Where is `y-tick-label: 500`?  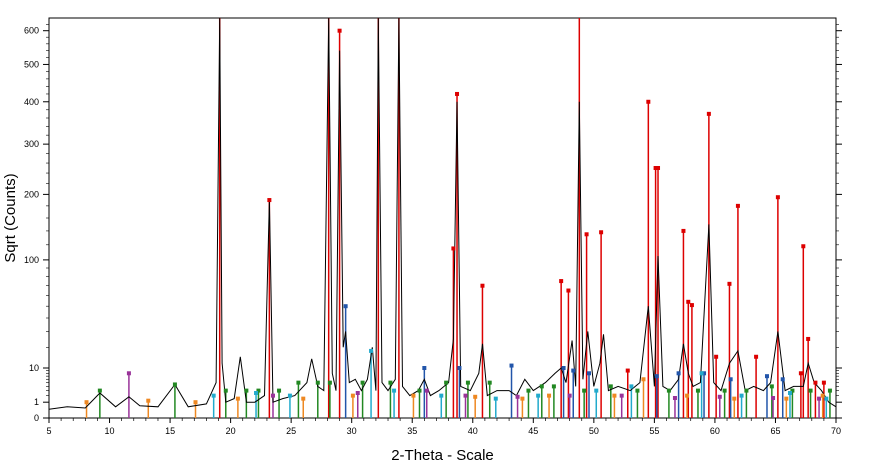 y-tick-label: 500 is located at coordinates (31, 64).